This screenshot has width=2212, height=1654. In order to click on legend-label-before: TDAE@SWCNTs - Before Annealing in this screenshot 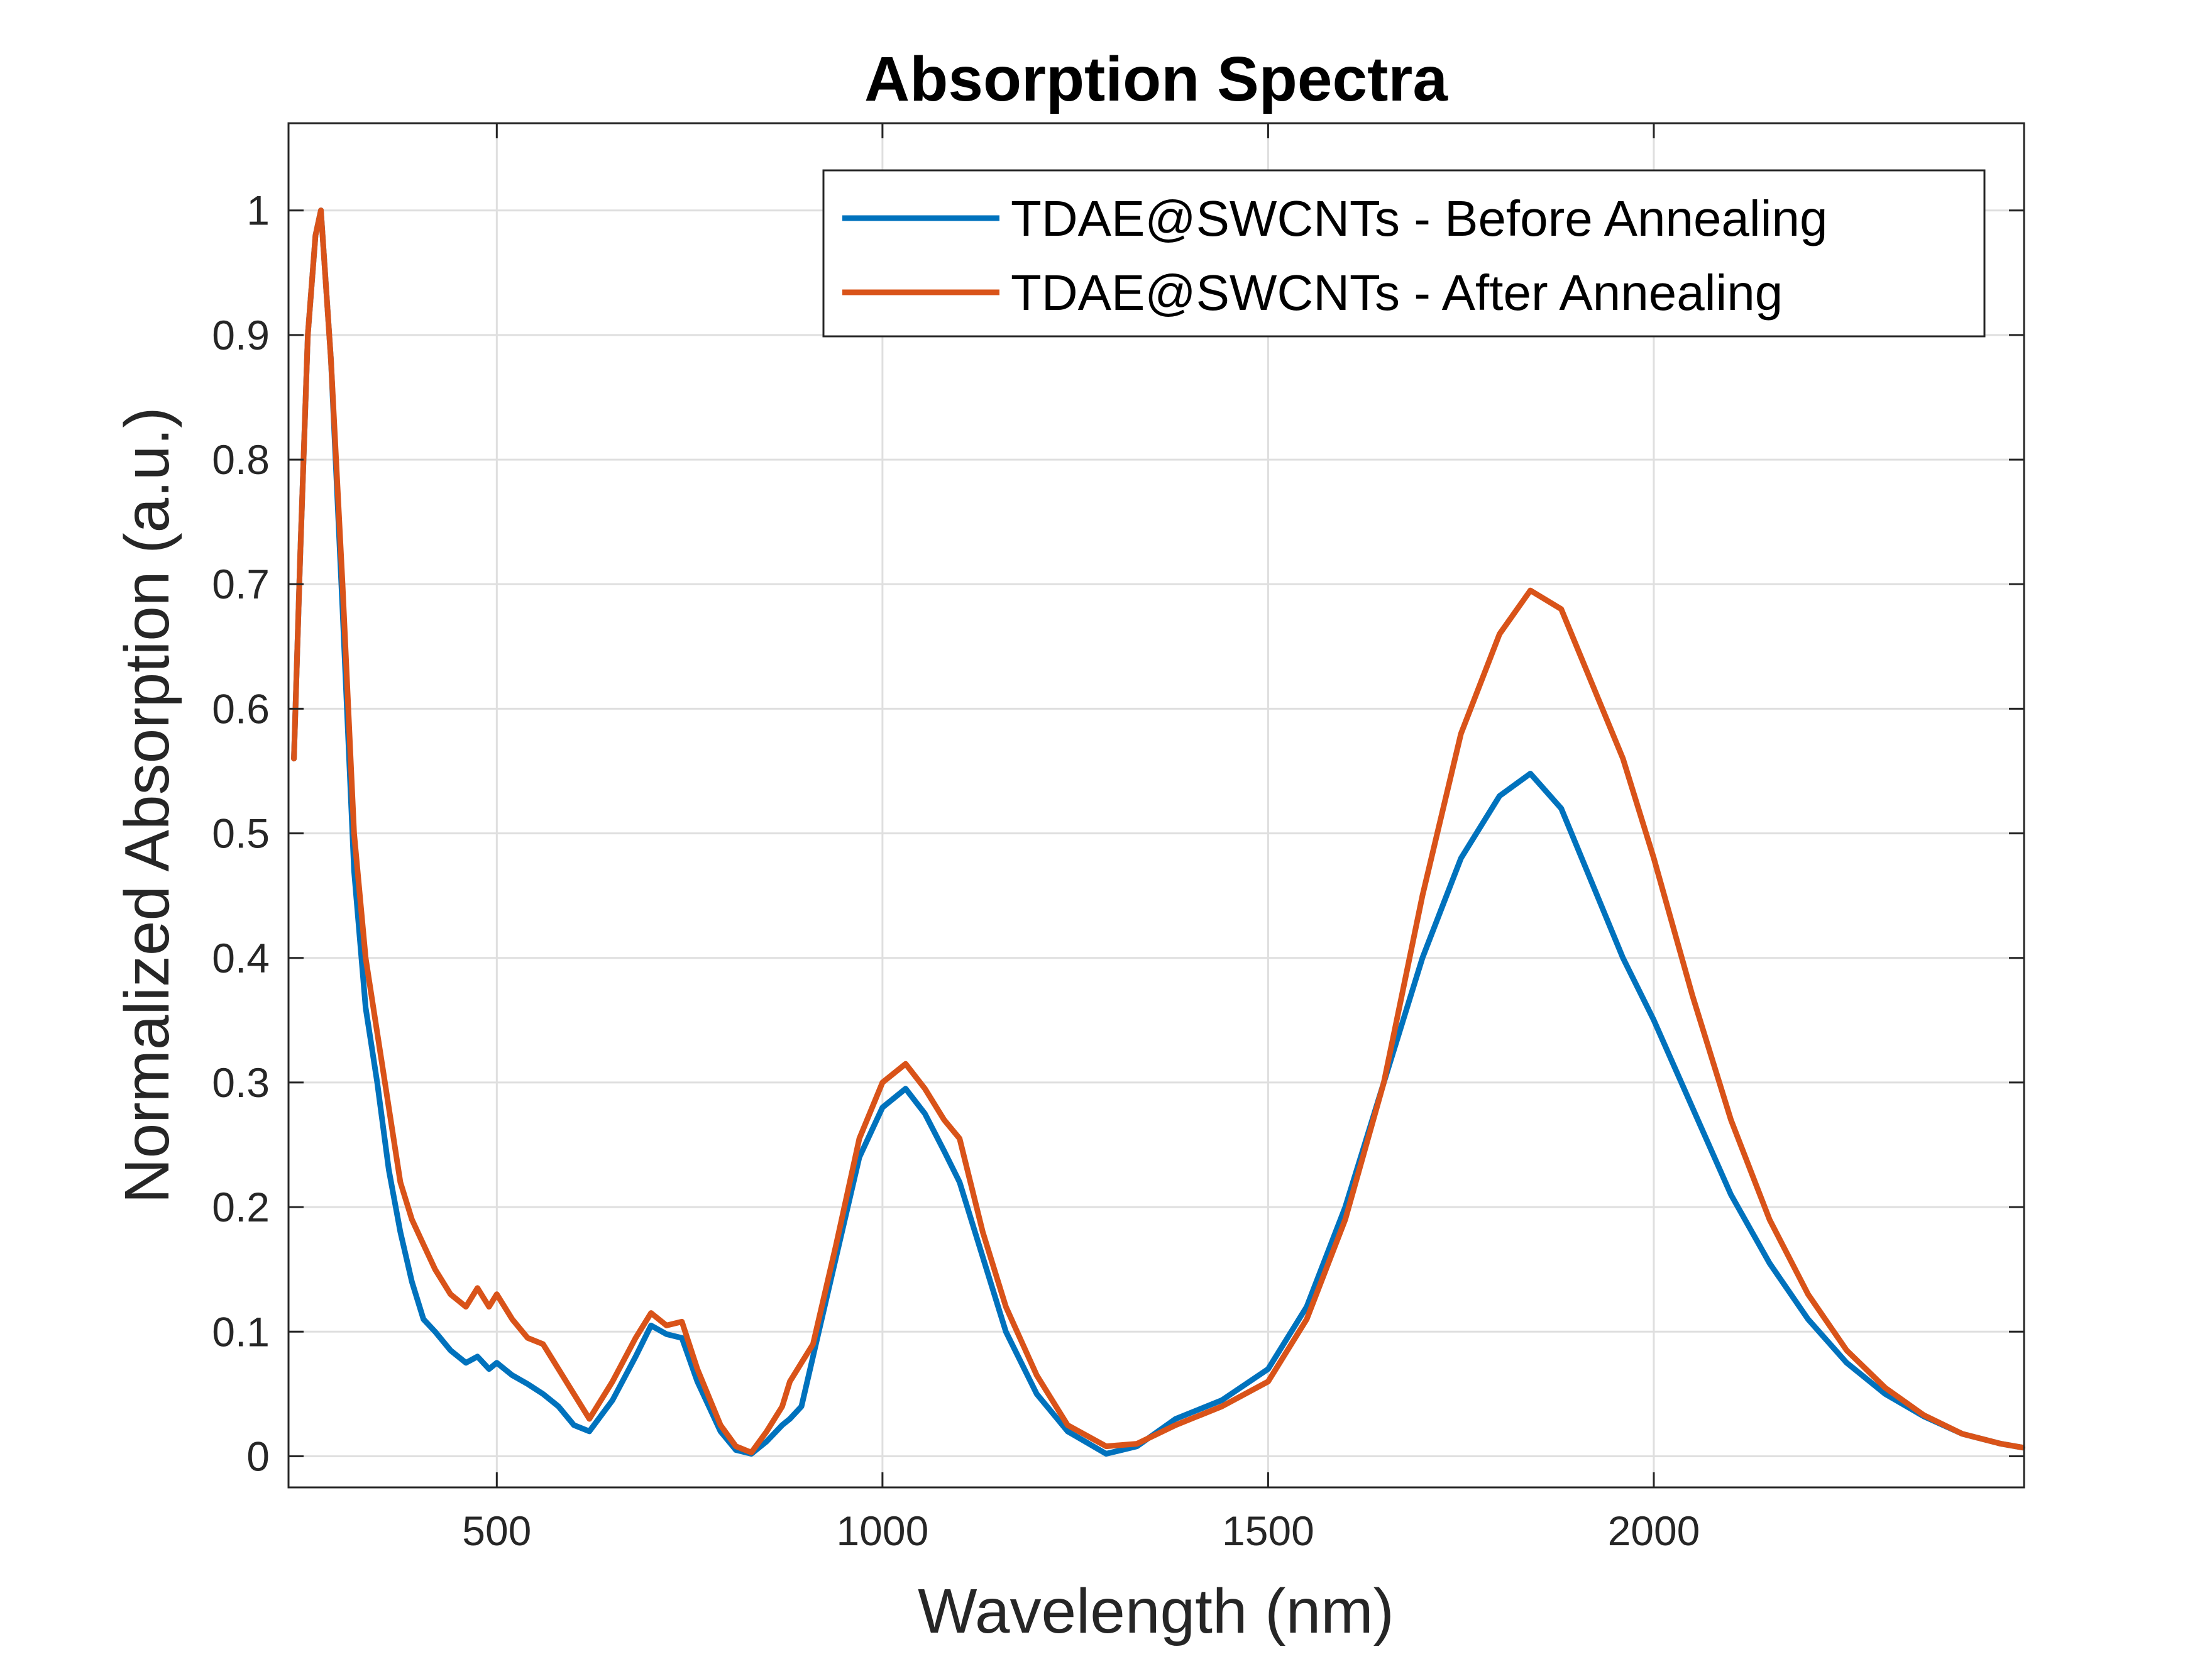, I will do `click(1419, 218)`.